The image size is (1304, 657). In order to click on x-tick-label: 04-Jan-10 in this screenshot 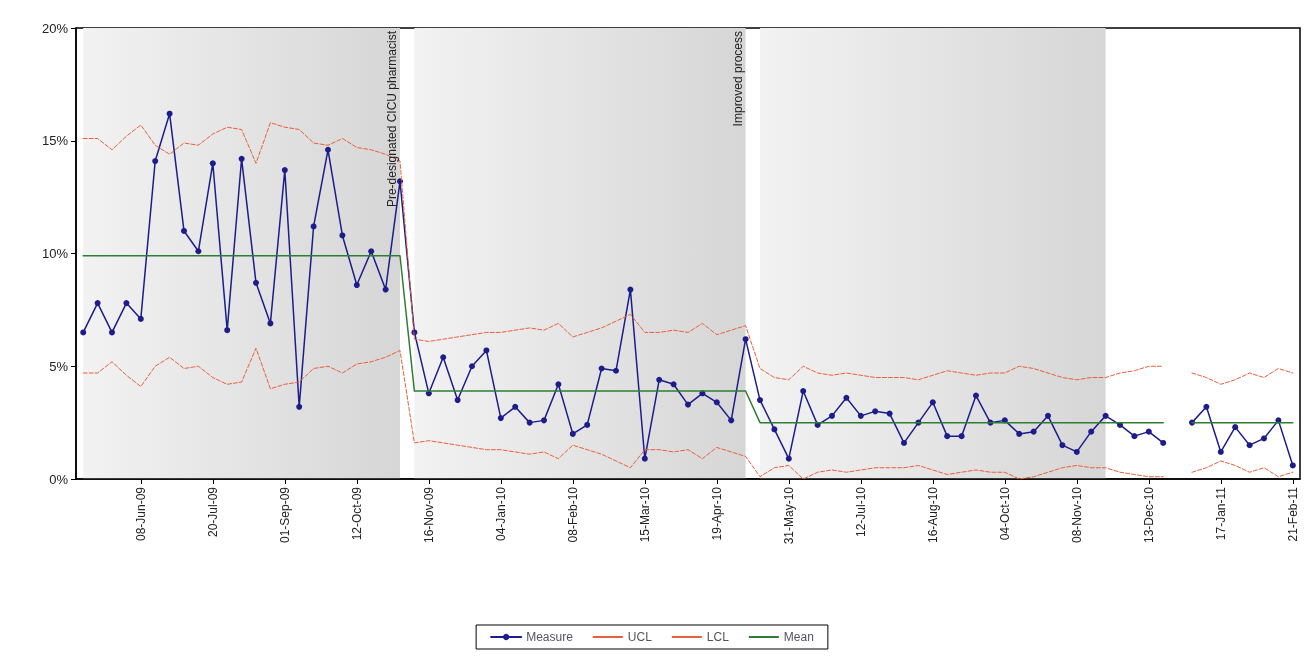, I will do `click(500, 514)`.